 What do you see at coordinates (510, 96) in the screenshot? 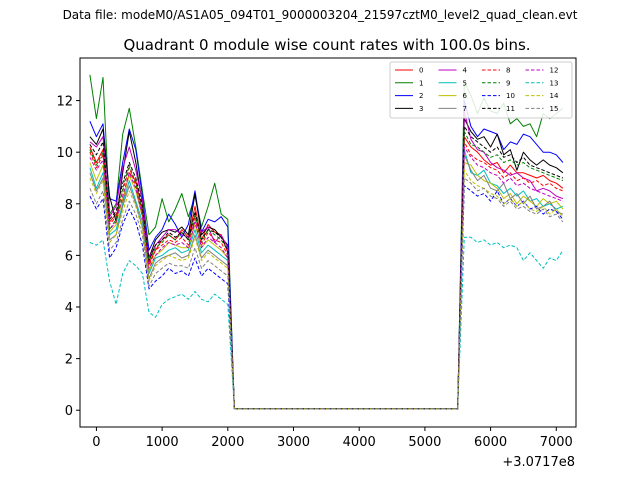
I see `legend-label-10: 10` at bounding box center [510, 96].